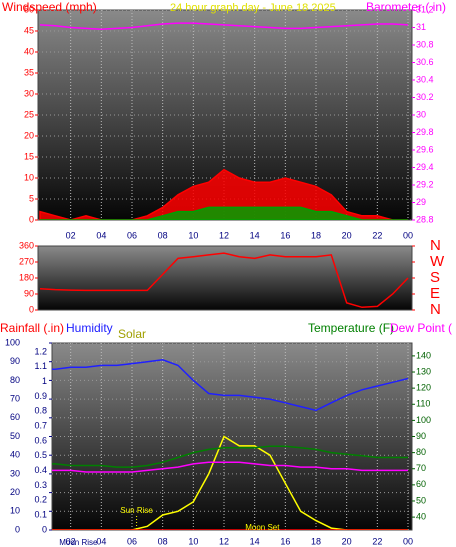  I want to click on y2-tick-label: 29.6, so click(425, 149).